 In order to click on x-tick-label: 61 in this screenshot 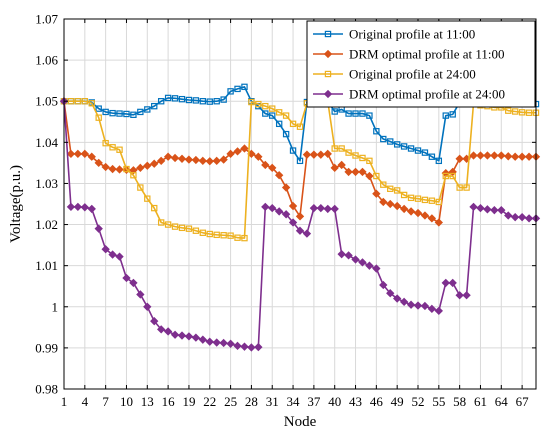, I will do `click(480, 401)`.